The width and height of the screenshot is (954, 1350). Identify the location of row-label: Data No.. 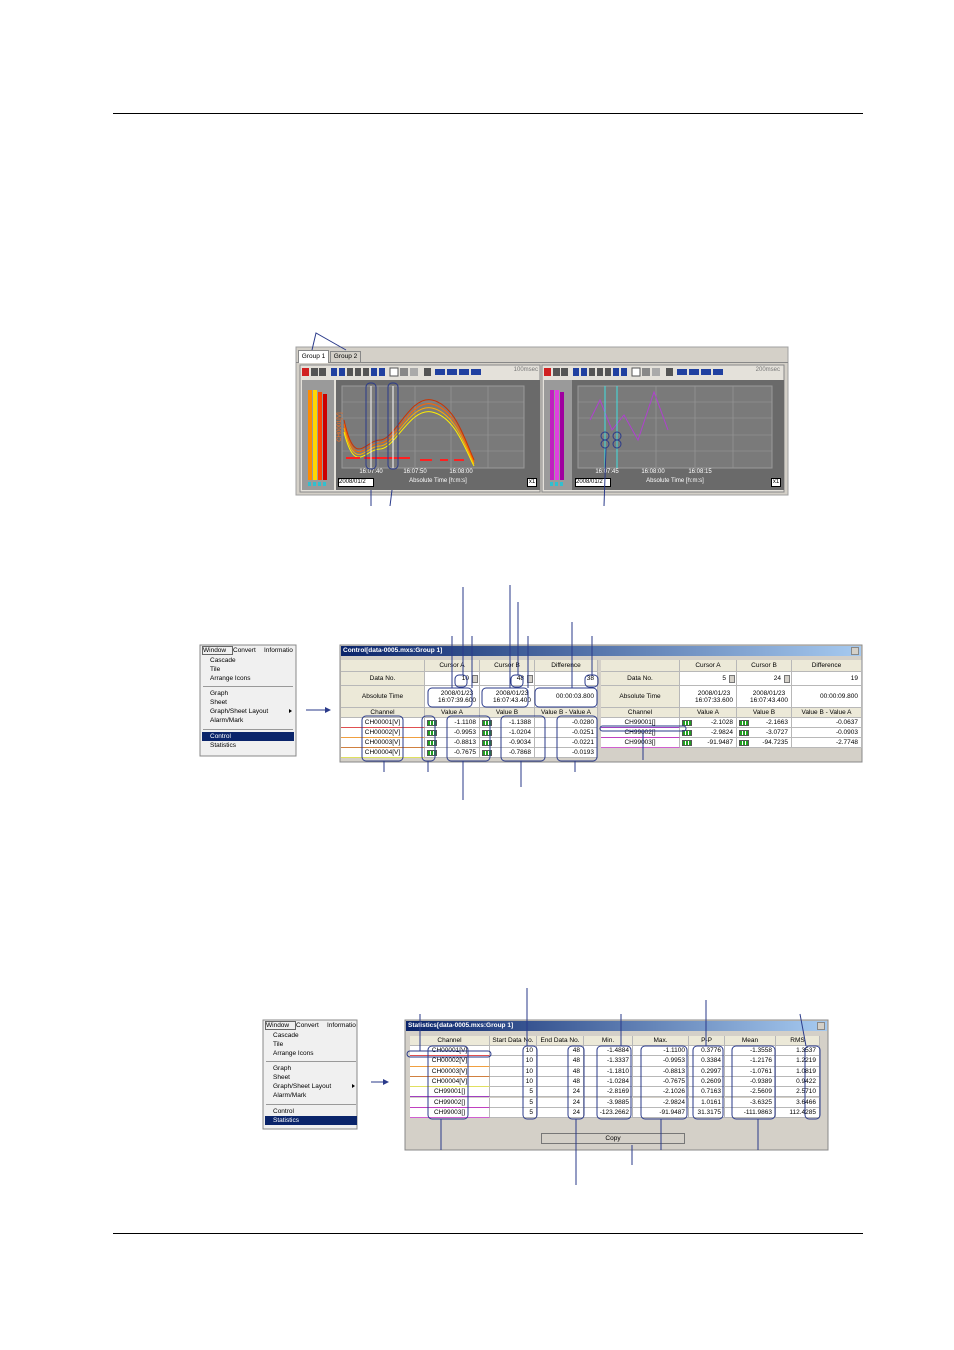
(640, 679).